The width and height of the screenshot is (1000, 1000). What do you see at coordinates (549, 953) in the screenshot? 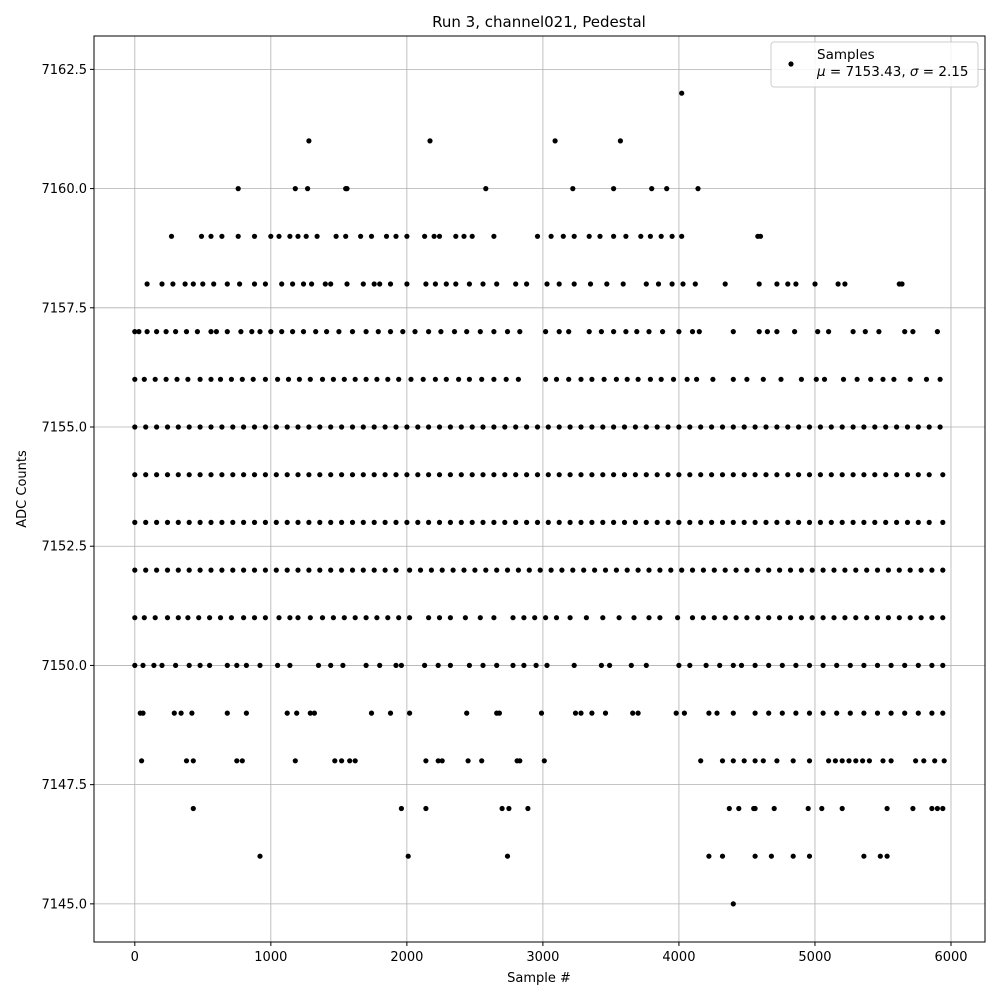
I see `x-axis-ticks: 0 1000 2000 3000 4000 5000 6000` at bounding box center [549, 953].